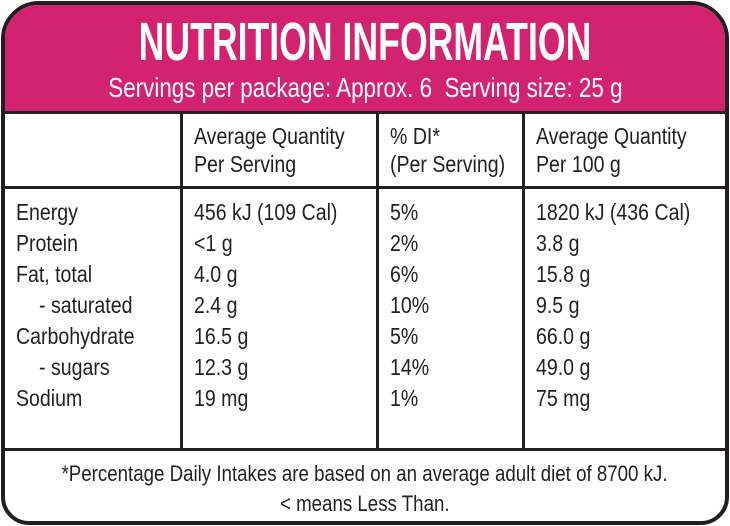 The height and width of the screenshot is (526, 730). I want to click on page-title: NUTRITION INFORMATION, so click(365, 42).